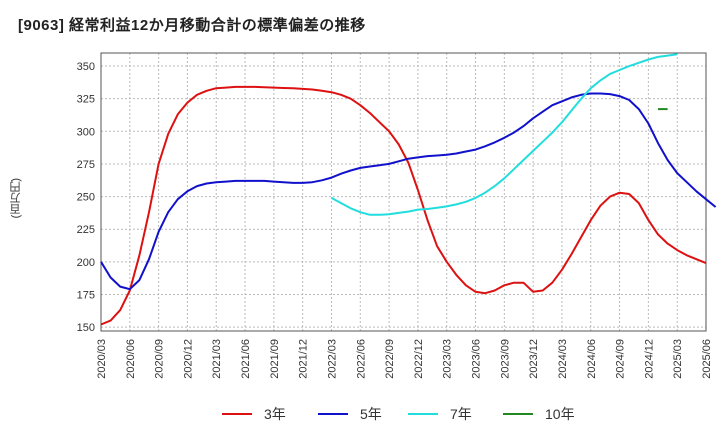  Describe the element at coordinates (560, 414) in the screenshot. I see `legend-label: 10年` at that location.